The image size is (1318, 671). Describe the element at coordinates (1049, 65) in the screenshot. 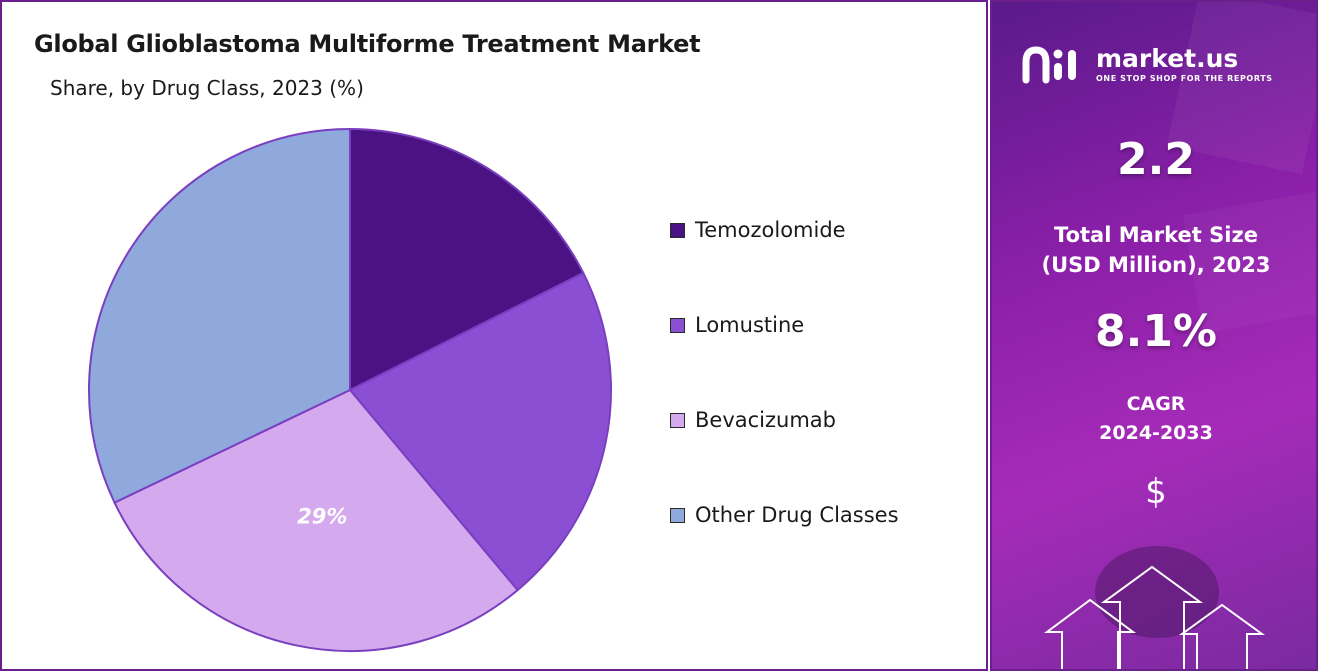

I see `market-us-logo-icon` at that location.